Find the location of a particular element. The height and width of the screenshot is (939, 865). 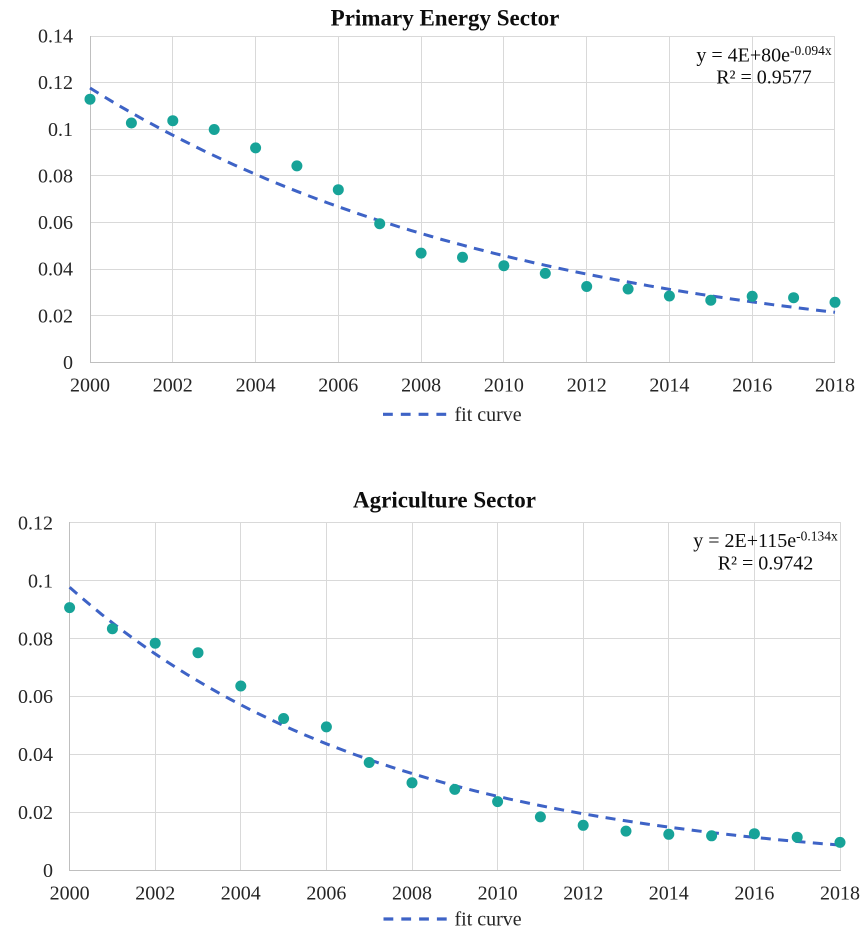

svg-text: Agriculture Sector is located at coordinates (444, 500).